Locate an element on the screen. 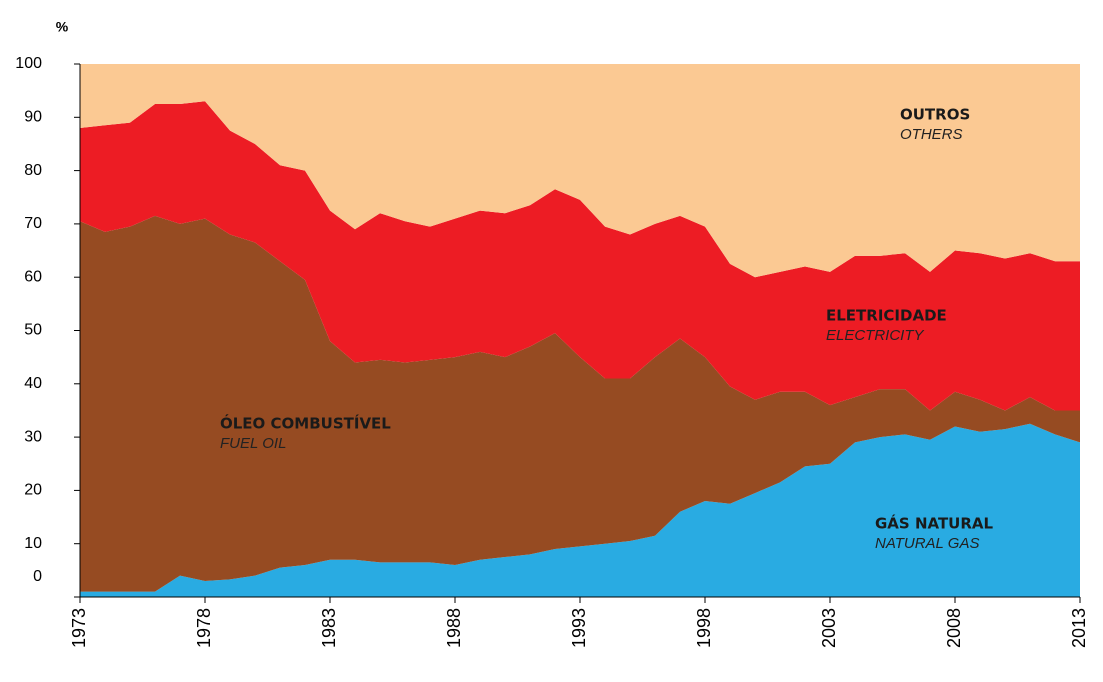  x-tick-label: 1978 is located at coordinates (204, 628).